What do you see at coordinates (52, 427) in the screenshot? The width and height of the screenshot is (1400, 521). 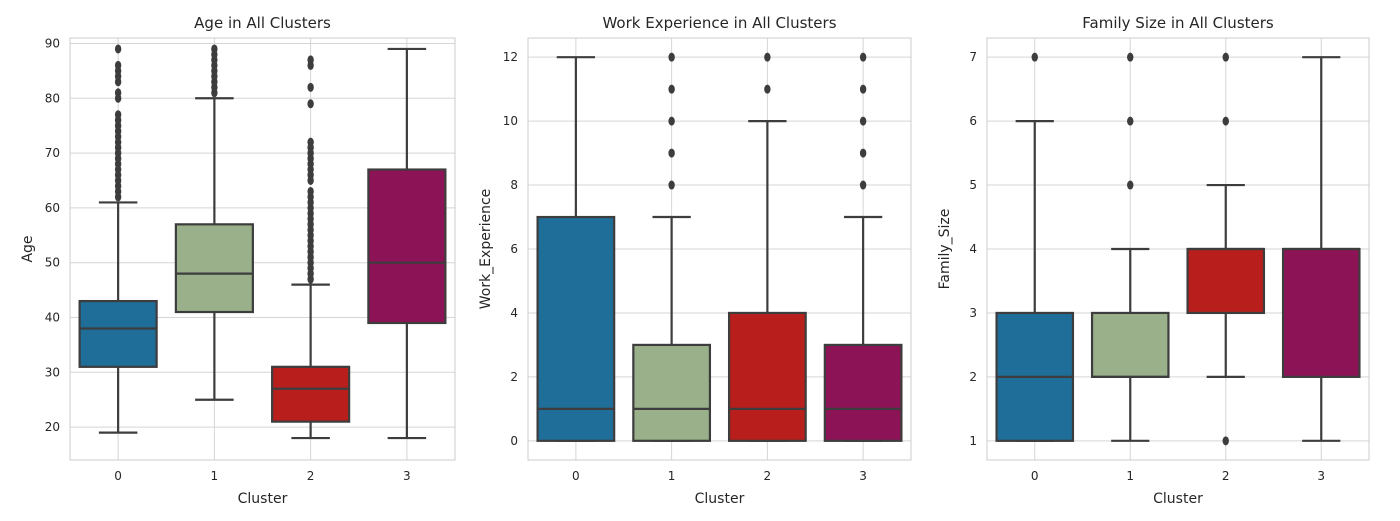 I see `y-tick-label: 20` at bounding box center [52, 427].